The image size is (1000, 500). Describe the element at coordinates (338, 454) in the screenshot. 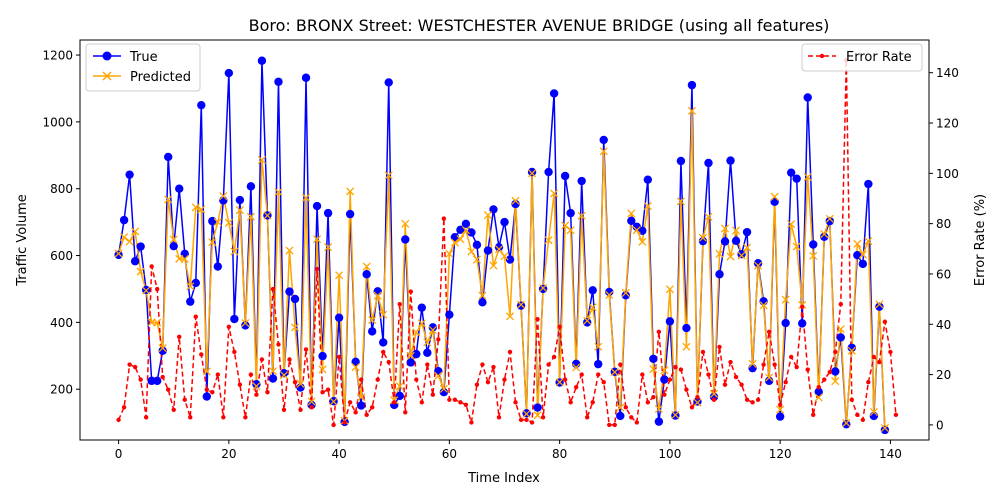

I see `x-tick-label: 40` at that location.